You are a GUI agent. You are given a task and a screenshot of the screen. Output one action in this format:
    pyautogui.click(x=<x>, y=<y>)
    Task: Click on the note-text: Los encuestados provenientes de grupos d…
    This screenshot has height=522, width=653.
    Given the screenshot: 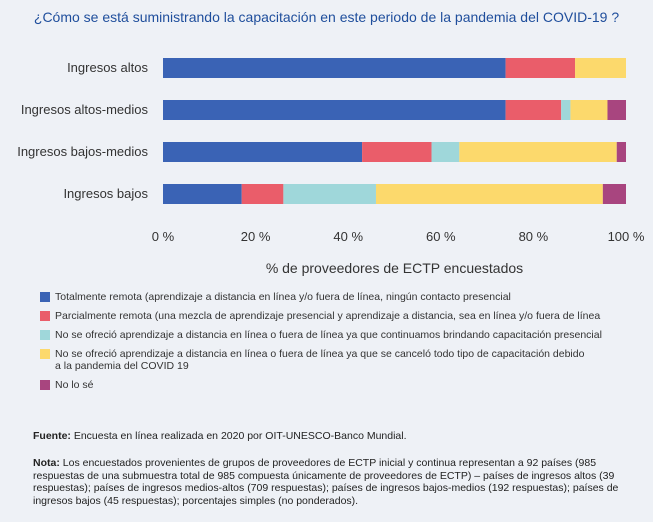 What is the action you would take?
    pyautogui.click(x=326, y=482)
    